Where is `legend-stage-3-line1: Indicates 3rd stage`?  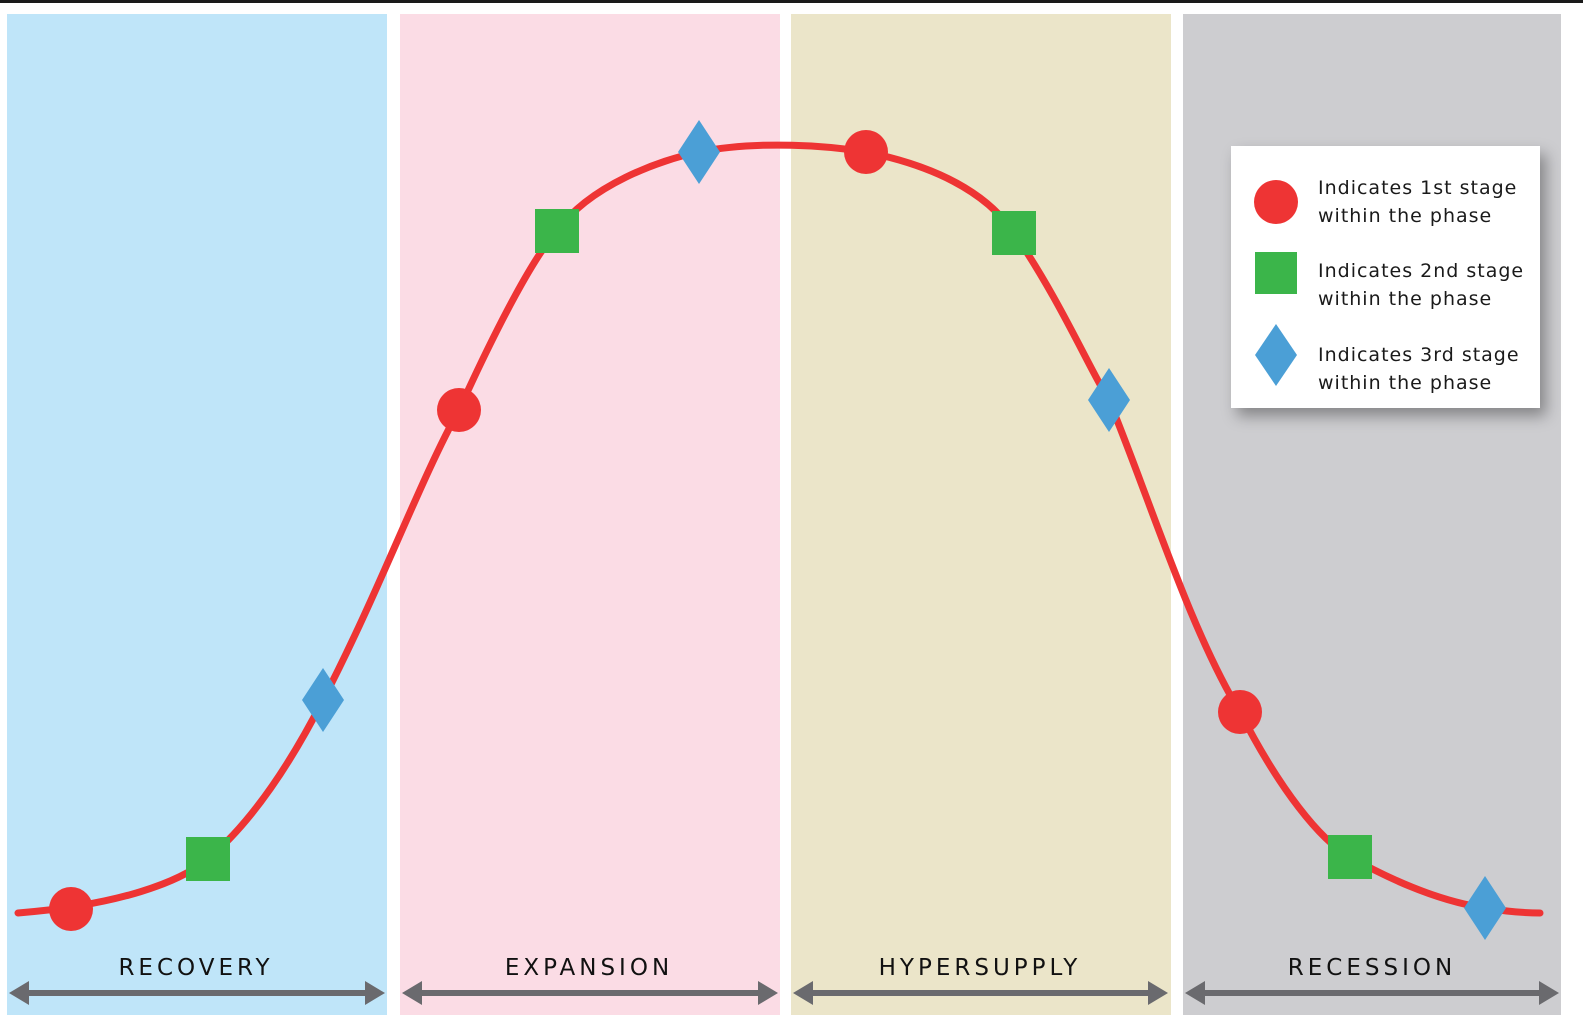 legend-stage-3-line1: Indicates 3rd stage is located at coordinates (1419, 355).